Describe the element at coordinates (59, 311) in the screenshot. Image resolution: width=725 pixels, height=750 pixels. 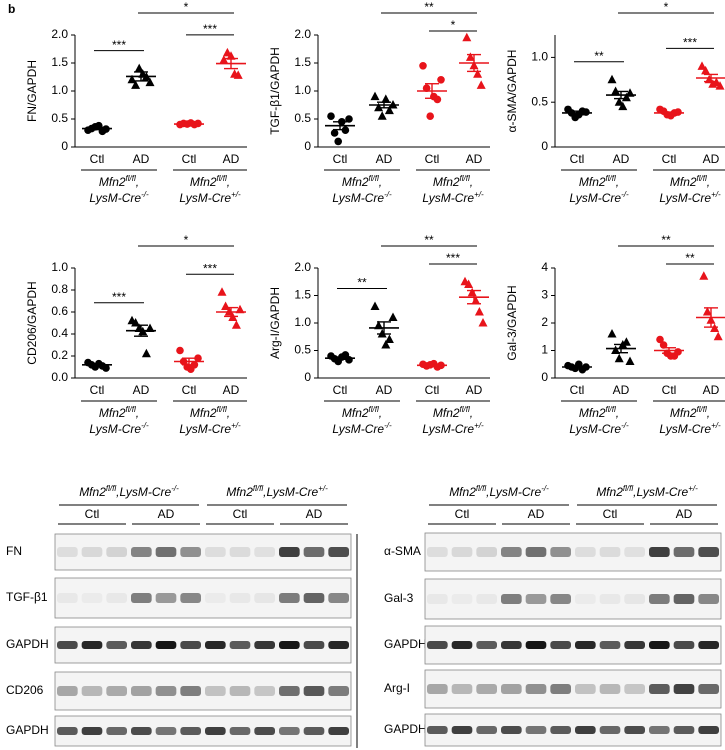
I see `y-tick-label: 0.6` at that location.